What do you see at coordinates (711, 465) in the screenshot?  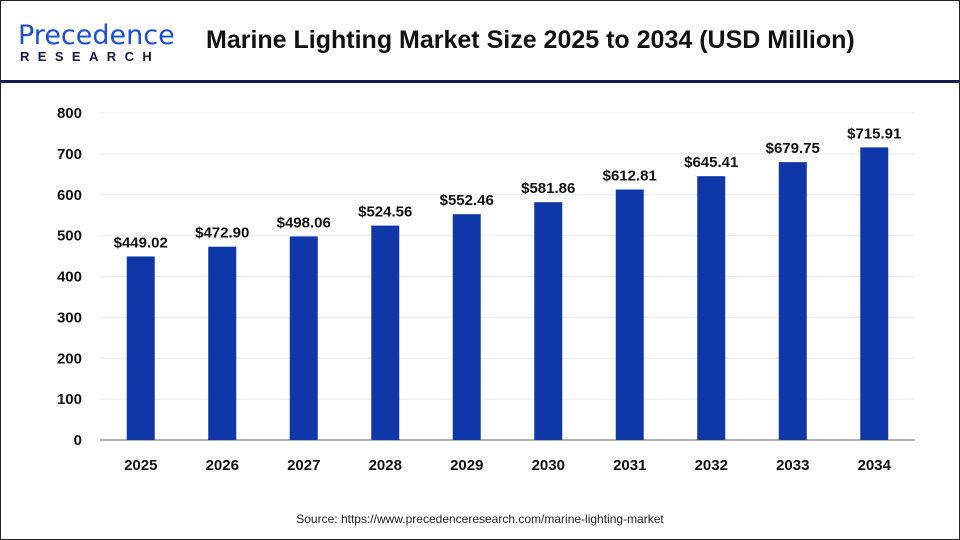 I see `x-tick-label: 2032` at bounding box center [711, 465].